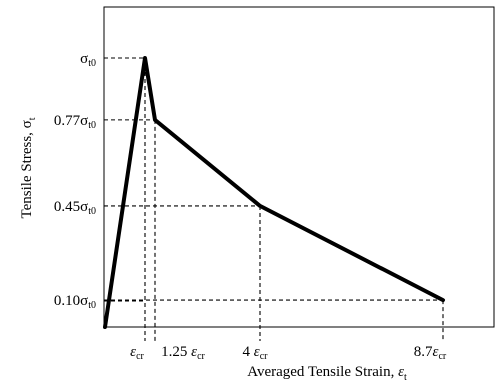 The width and height of the screenshot is (502, 385). What do you see at coordinates (28, 167) in the screenshot?
I see `y-axis-label: Tensile Stress, σt` at bounding box center [28, 167].